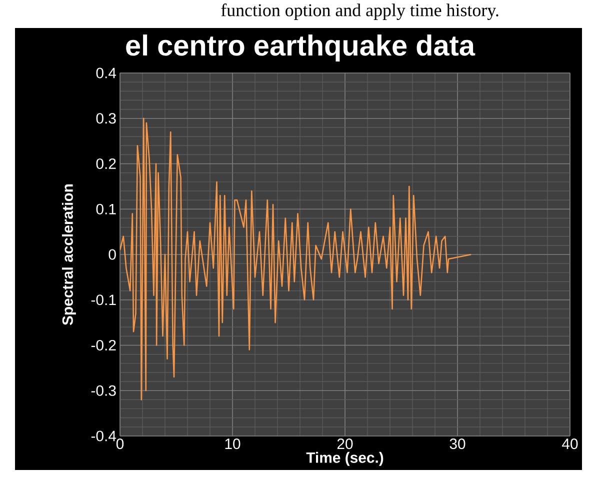  Describe the element at coordinates (103, 300) in the screenshot. I see `y-tick-label: -0.1` at that location.